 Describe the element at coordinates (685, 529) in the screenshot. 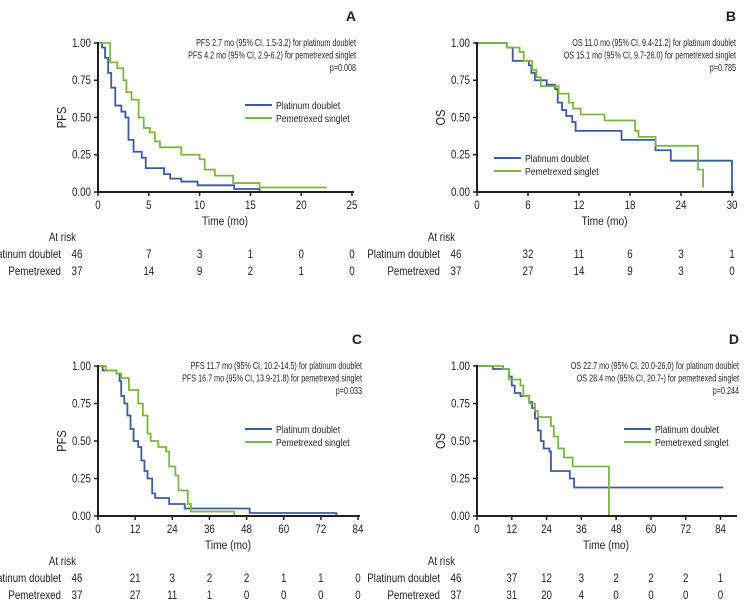

I see `x-tick-label: 72` at that location.